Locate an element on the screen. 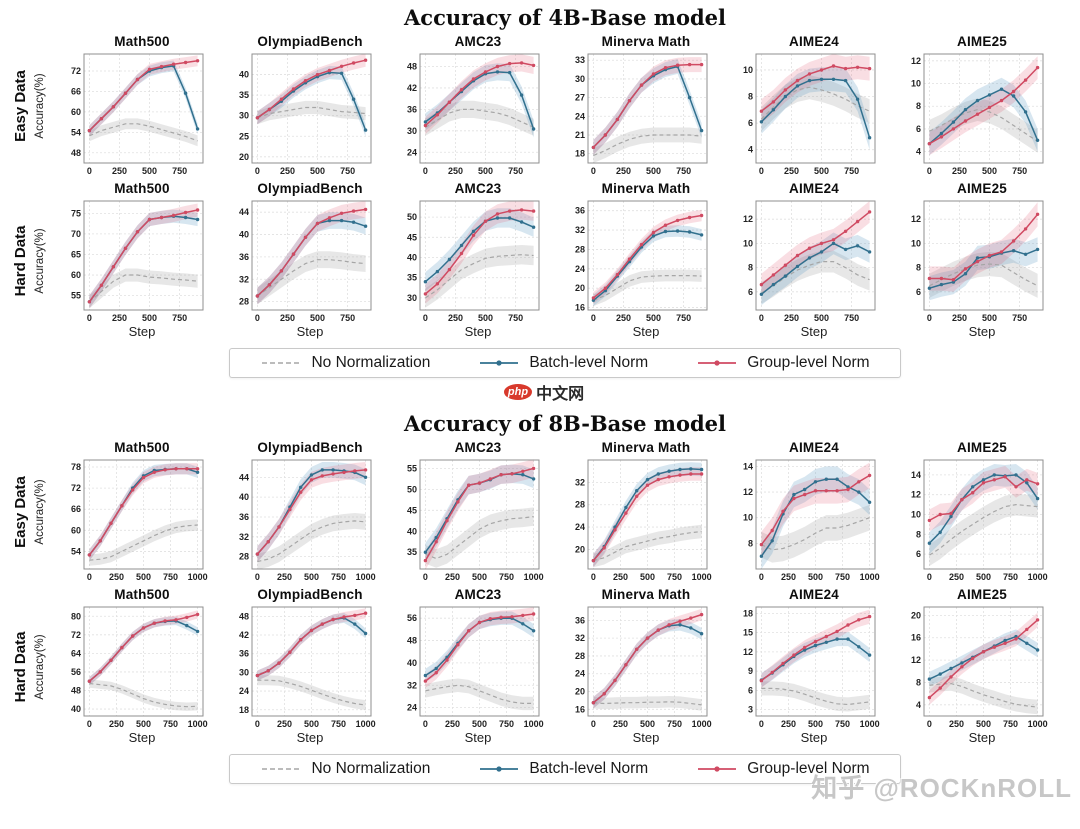  chart-canvas-minerva-math: 20 24 28 32 0 250 500 750 1000 is located at coordinates (643, 520).